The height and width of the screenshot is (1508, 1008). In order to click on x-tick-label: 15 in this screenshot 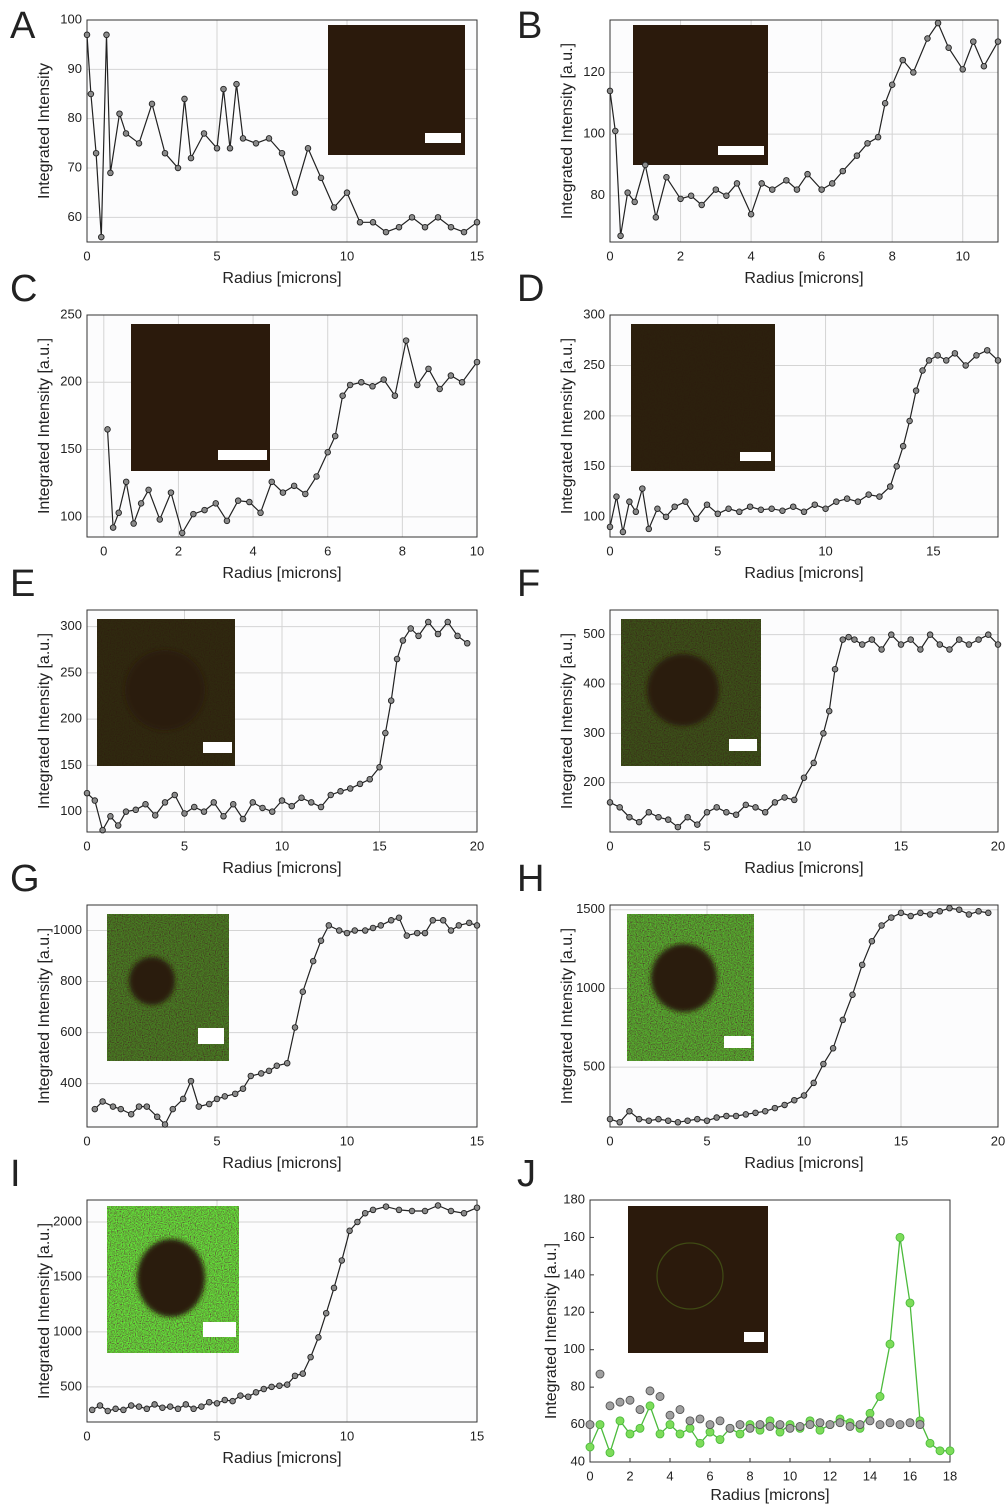, I will do `click(901, 1140)`.